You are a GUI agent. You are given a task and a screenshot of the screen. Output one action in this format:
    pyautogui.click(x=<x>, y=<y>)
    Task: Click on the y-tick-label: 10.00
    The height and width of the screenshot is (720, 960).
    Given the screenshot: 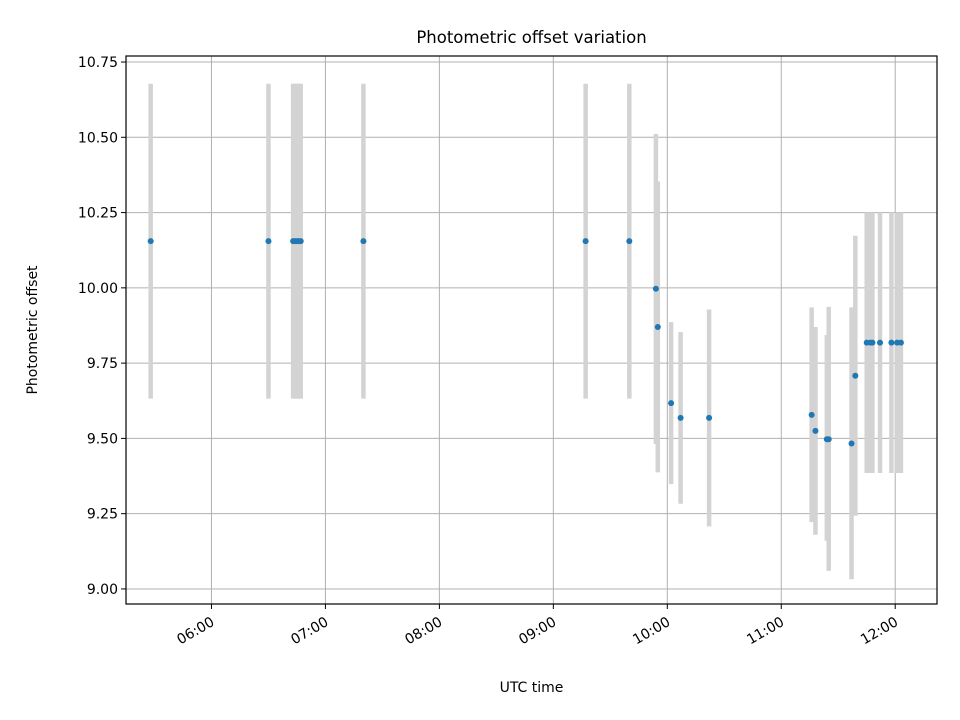 What is the action you would take?
    pyautogui.click(x=98, y=289)
    